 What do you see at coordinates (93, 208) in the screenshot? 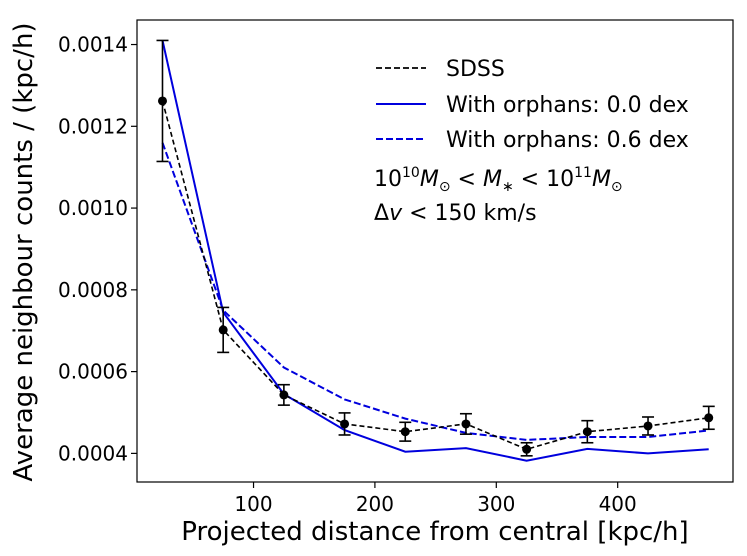
I see `y-tick-label: 0.0010` at bounding box center [93, 208].